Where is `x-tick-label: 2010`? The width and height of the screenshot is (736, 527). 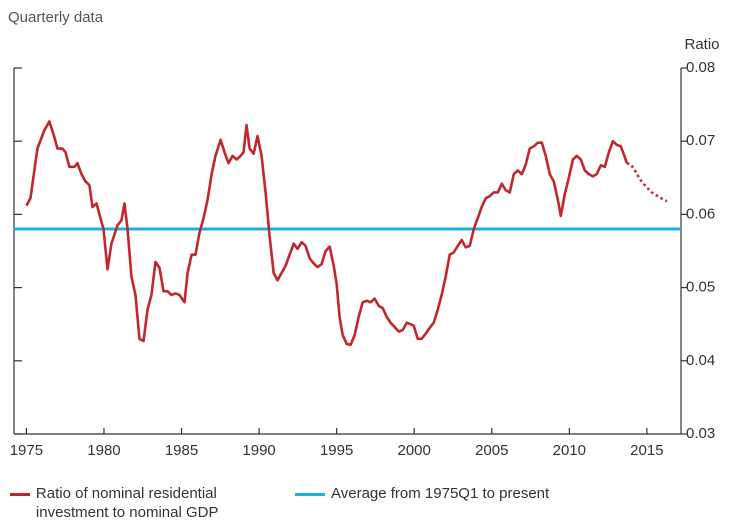 x-tick-label: 2010 is located at coordinates (569, 450).